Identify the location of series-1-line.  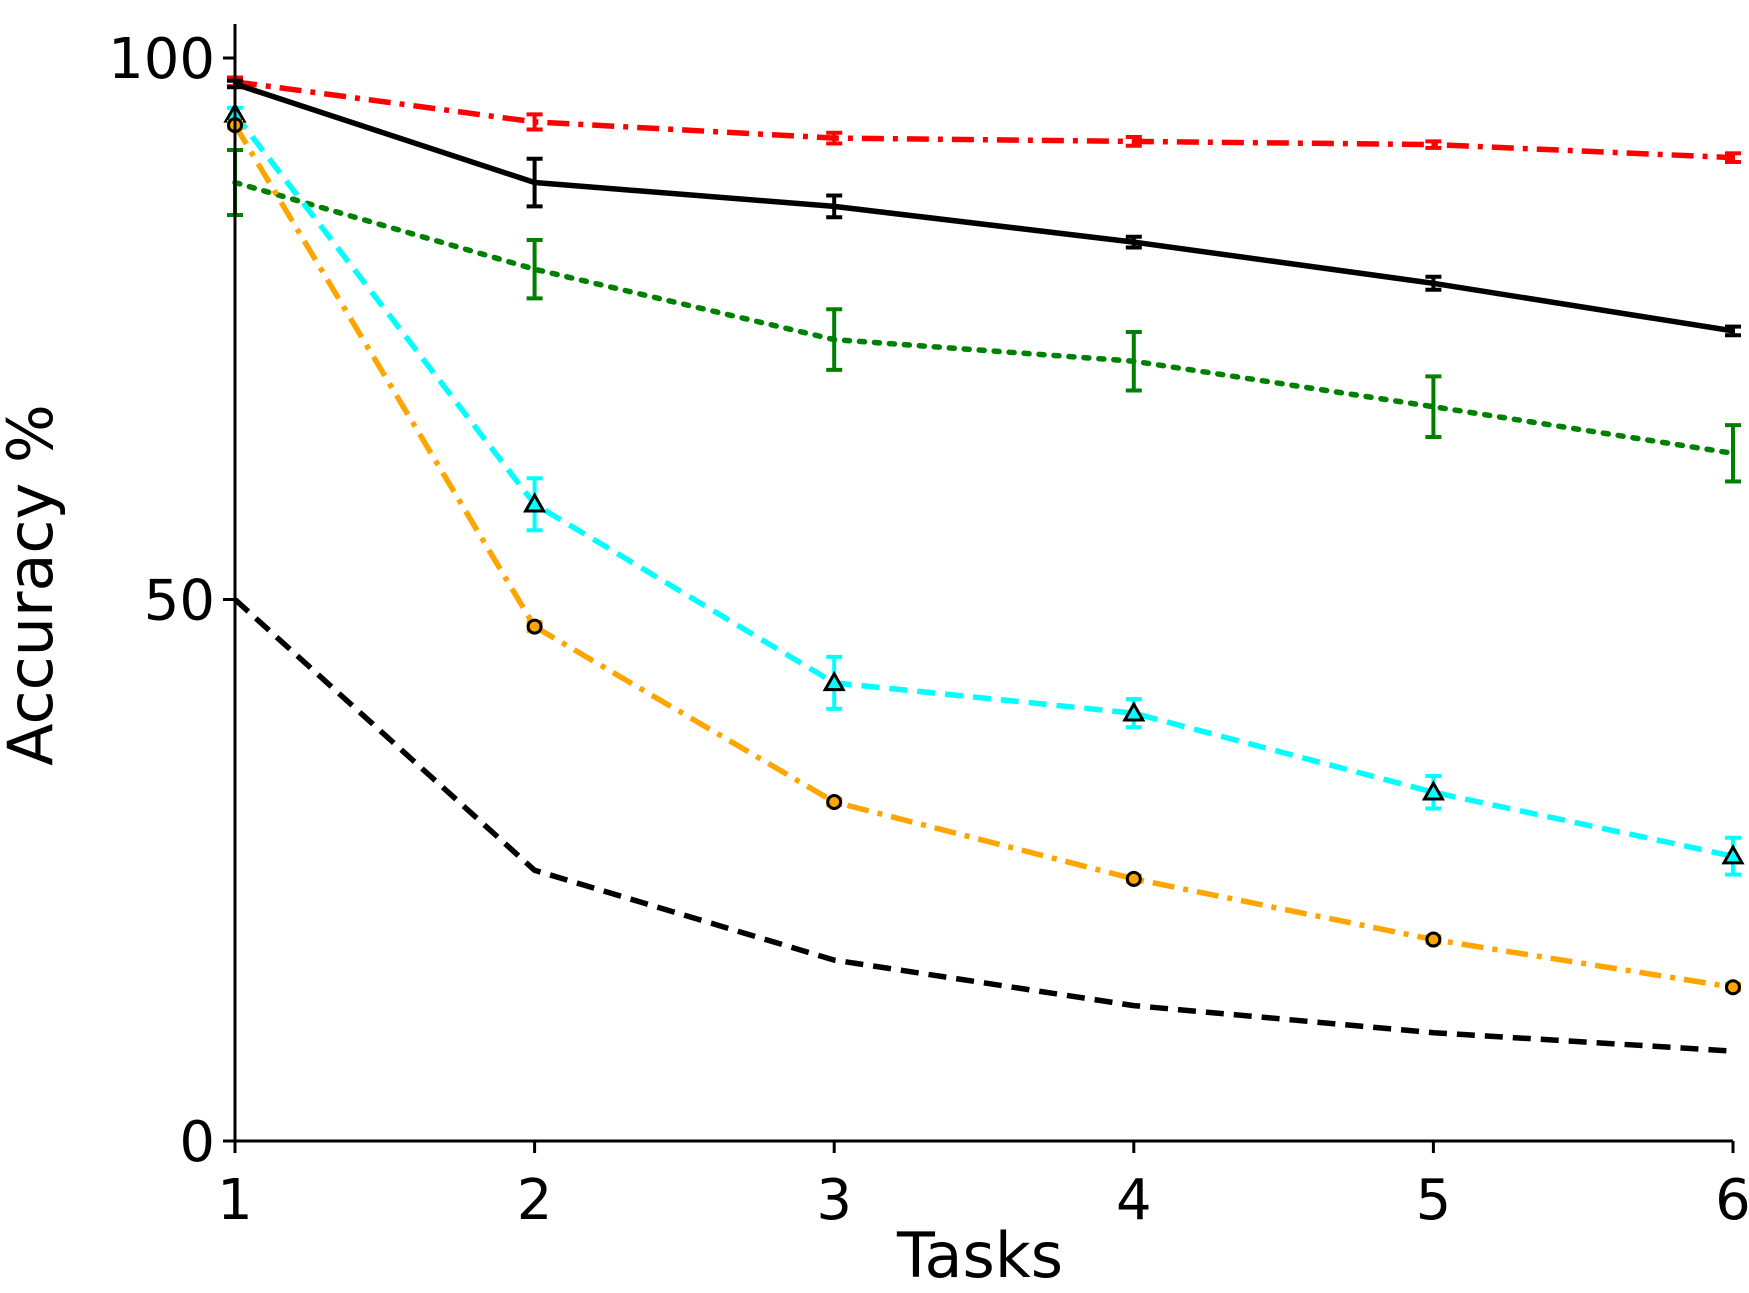
(984, 120).